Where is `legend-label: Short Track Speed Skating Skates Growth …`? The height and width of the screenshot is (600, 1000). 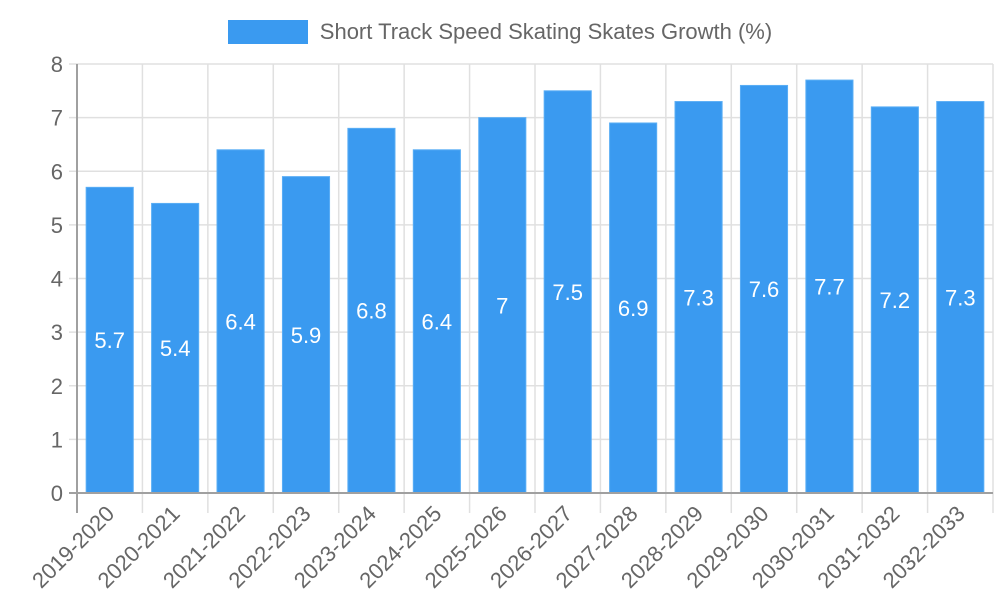
legend-label: Short Track Speed Skating Skates Growth … is located at coordinates (546, 31).